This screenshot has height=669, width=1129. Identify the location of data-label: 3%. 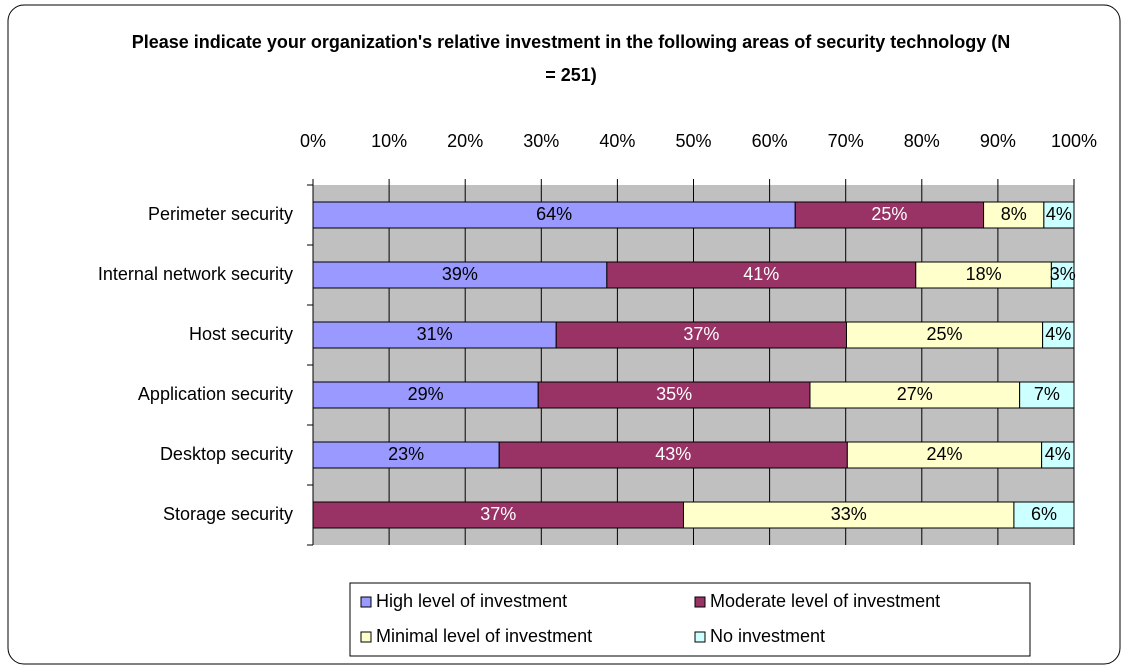
(1063, 274).